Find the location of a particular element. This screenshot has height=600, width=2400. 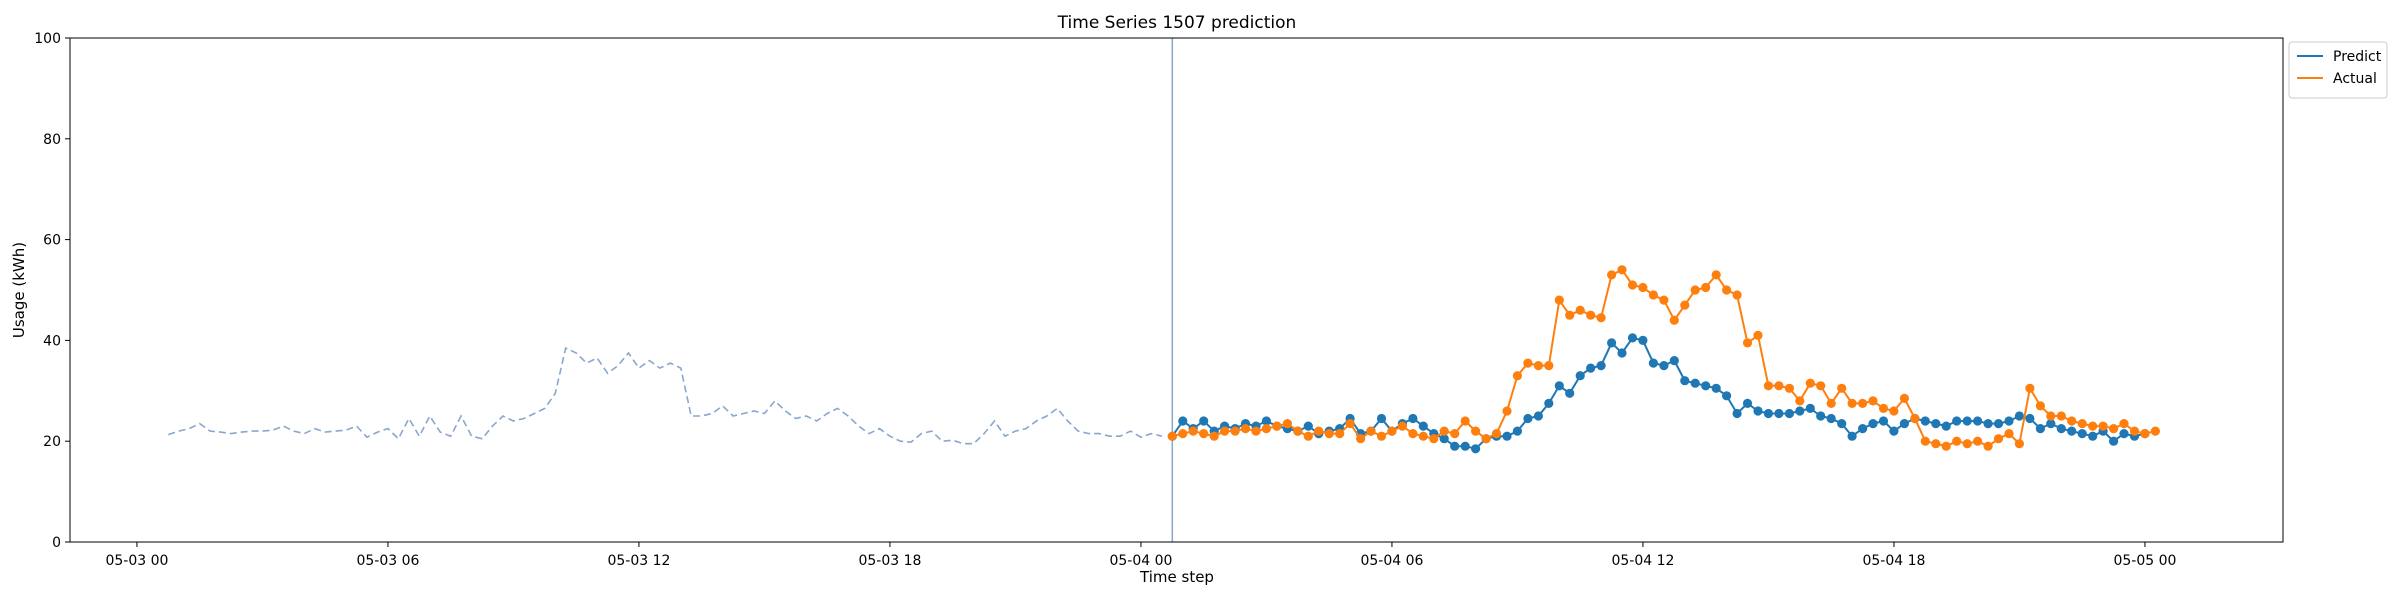

history-line is located at coordinates (665, 395).